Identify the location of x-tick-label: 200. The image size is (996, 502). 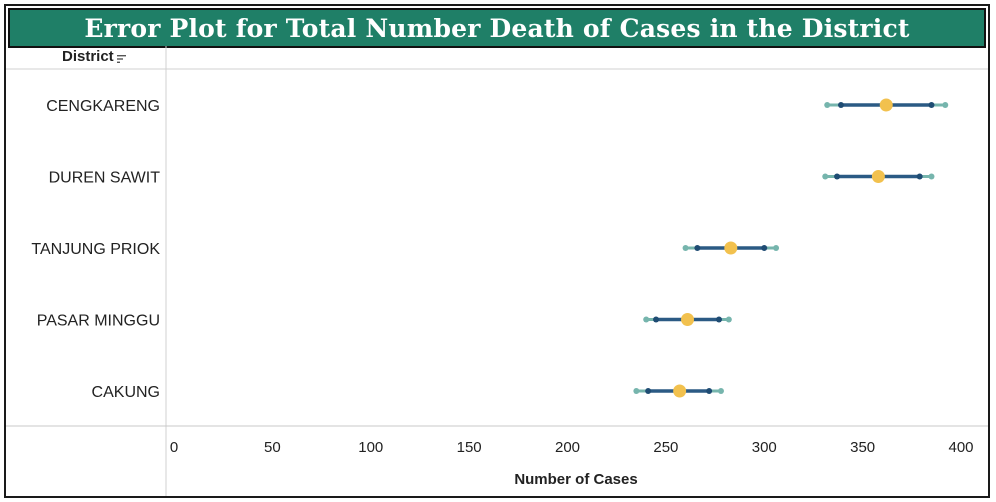
(567, 447).